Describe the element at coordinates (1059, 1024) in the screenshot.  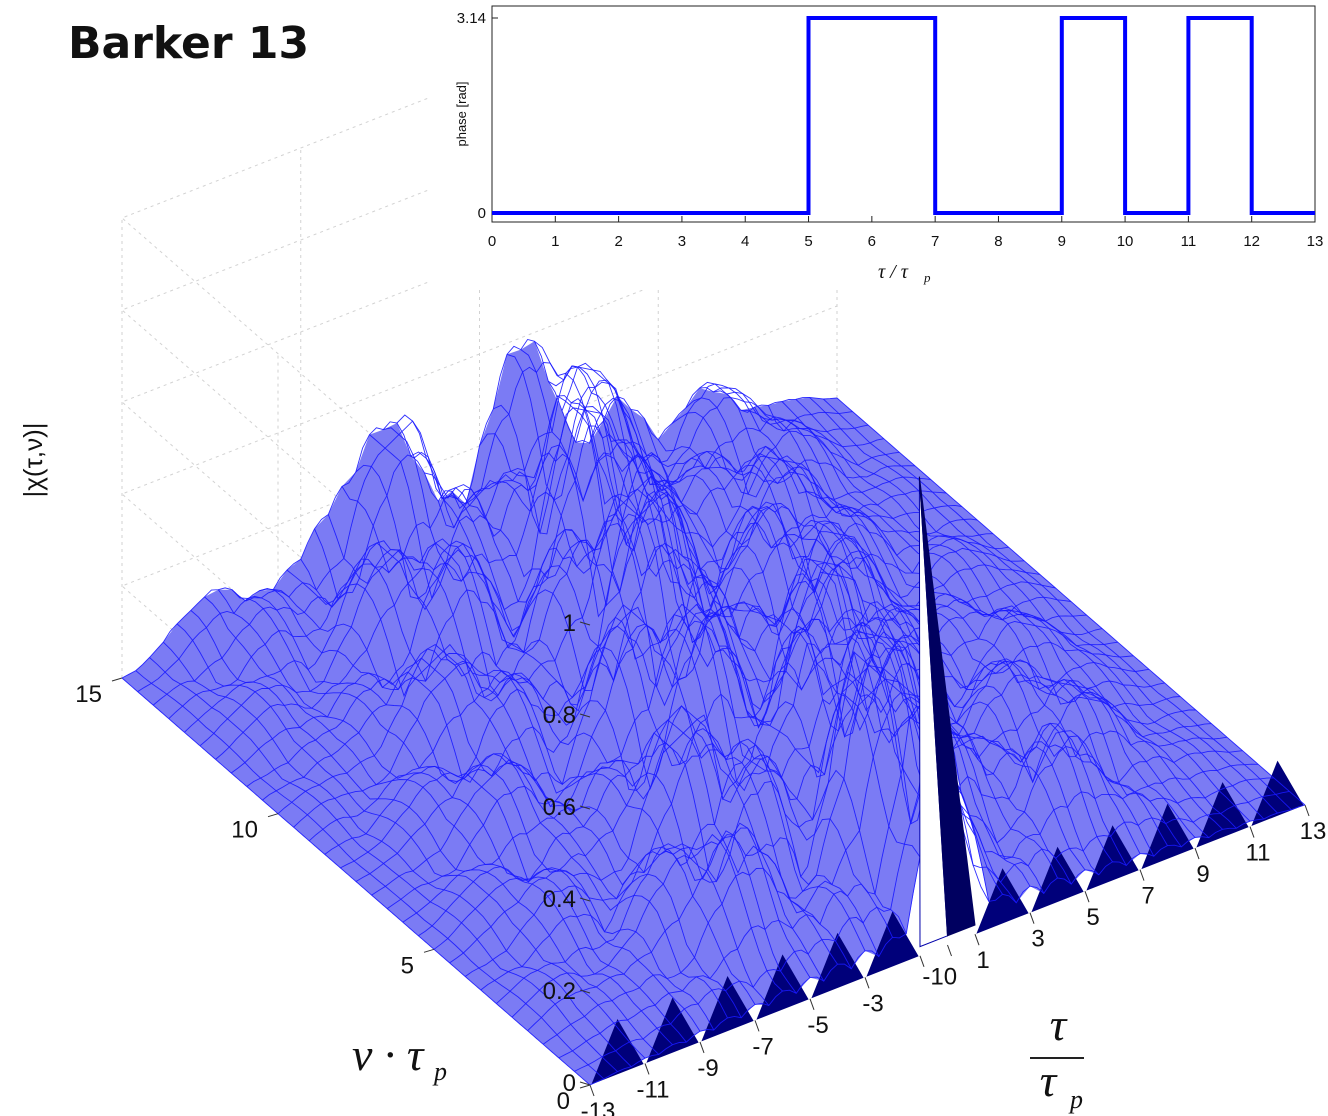
I see `x-axis-label-numerator: τ` at that location.